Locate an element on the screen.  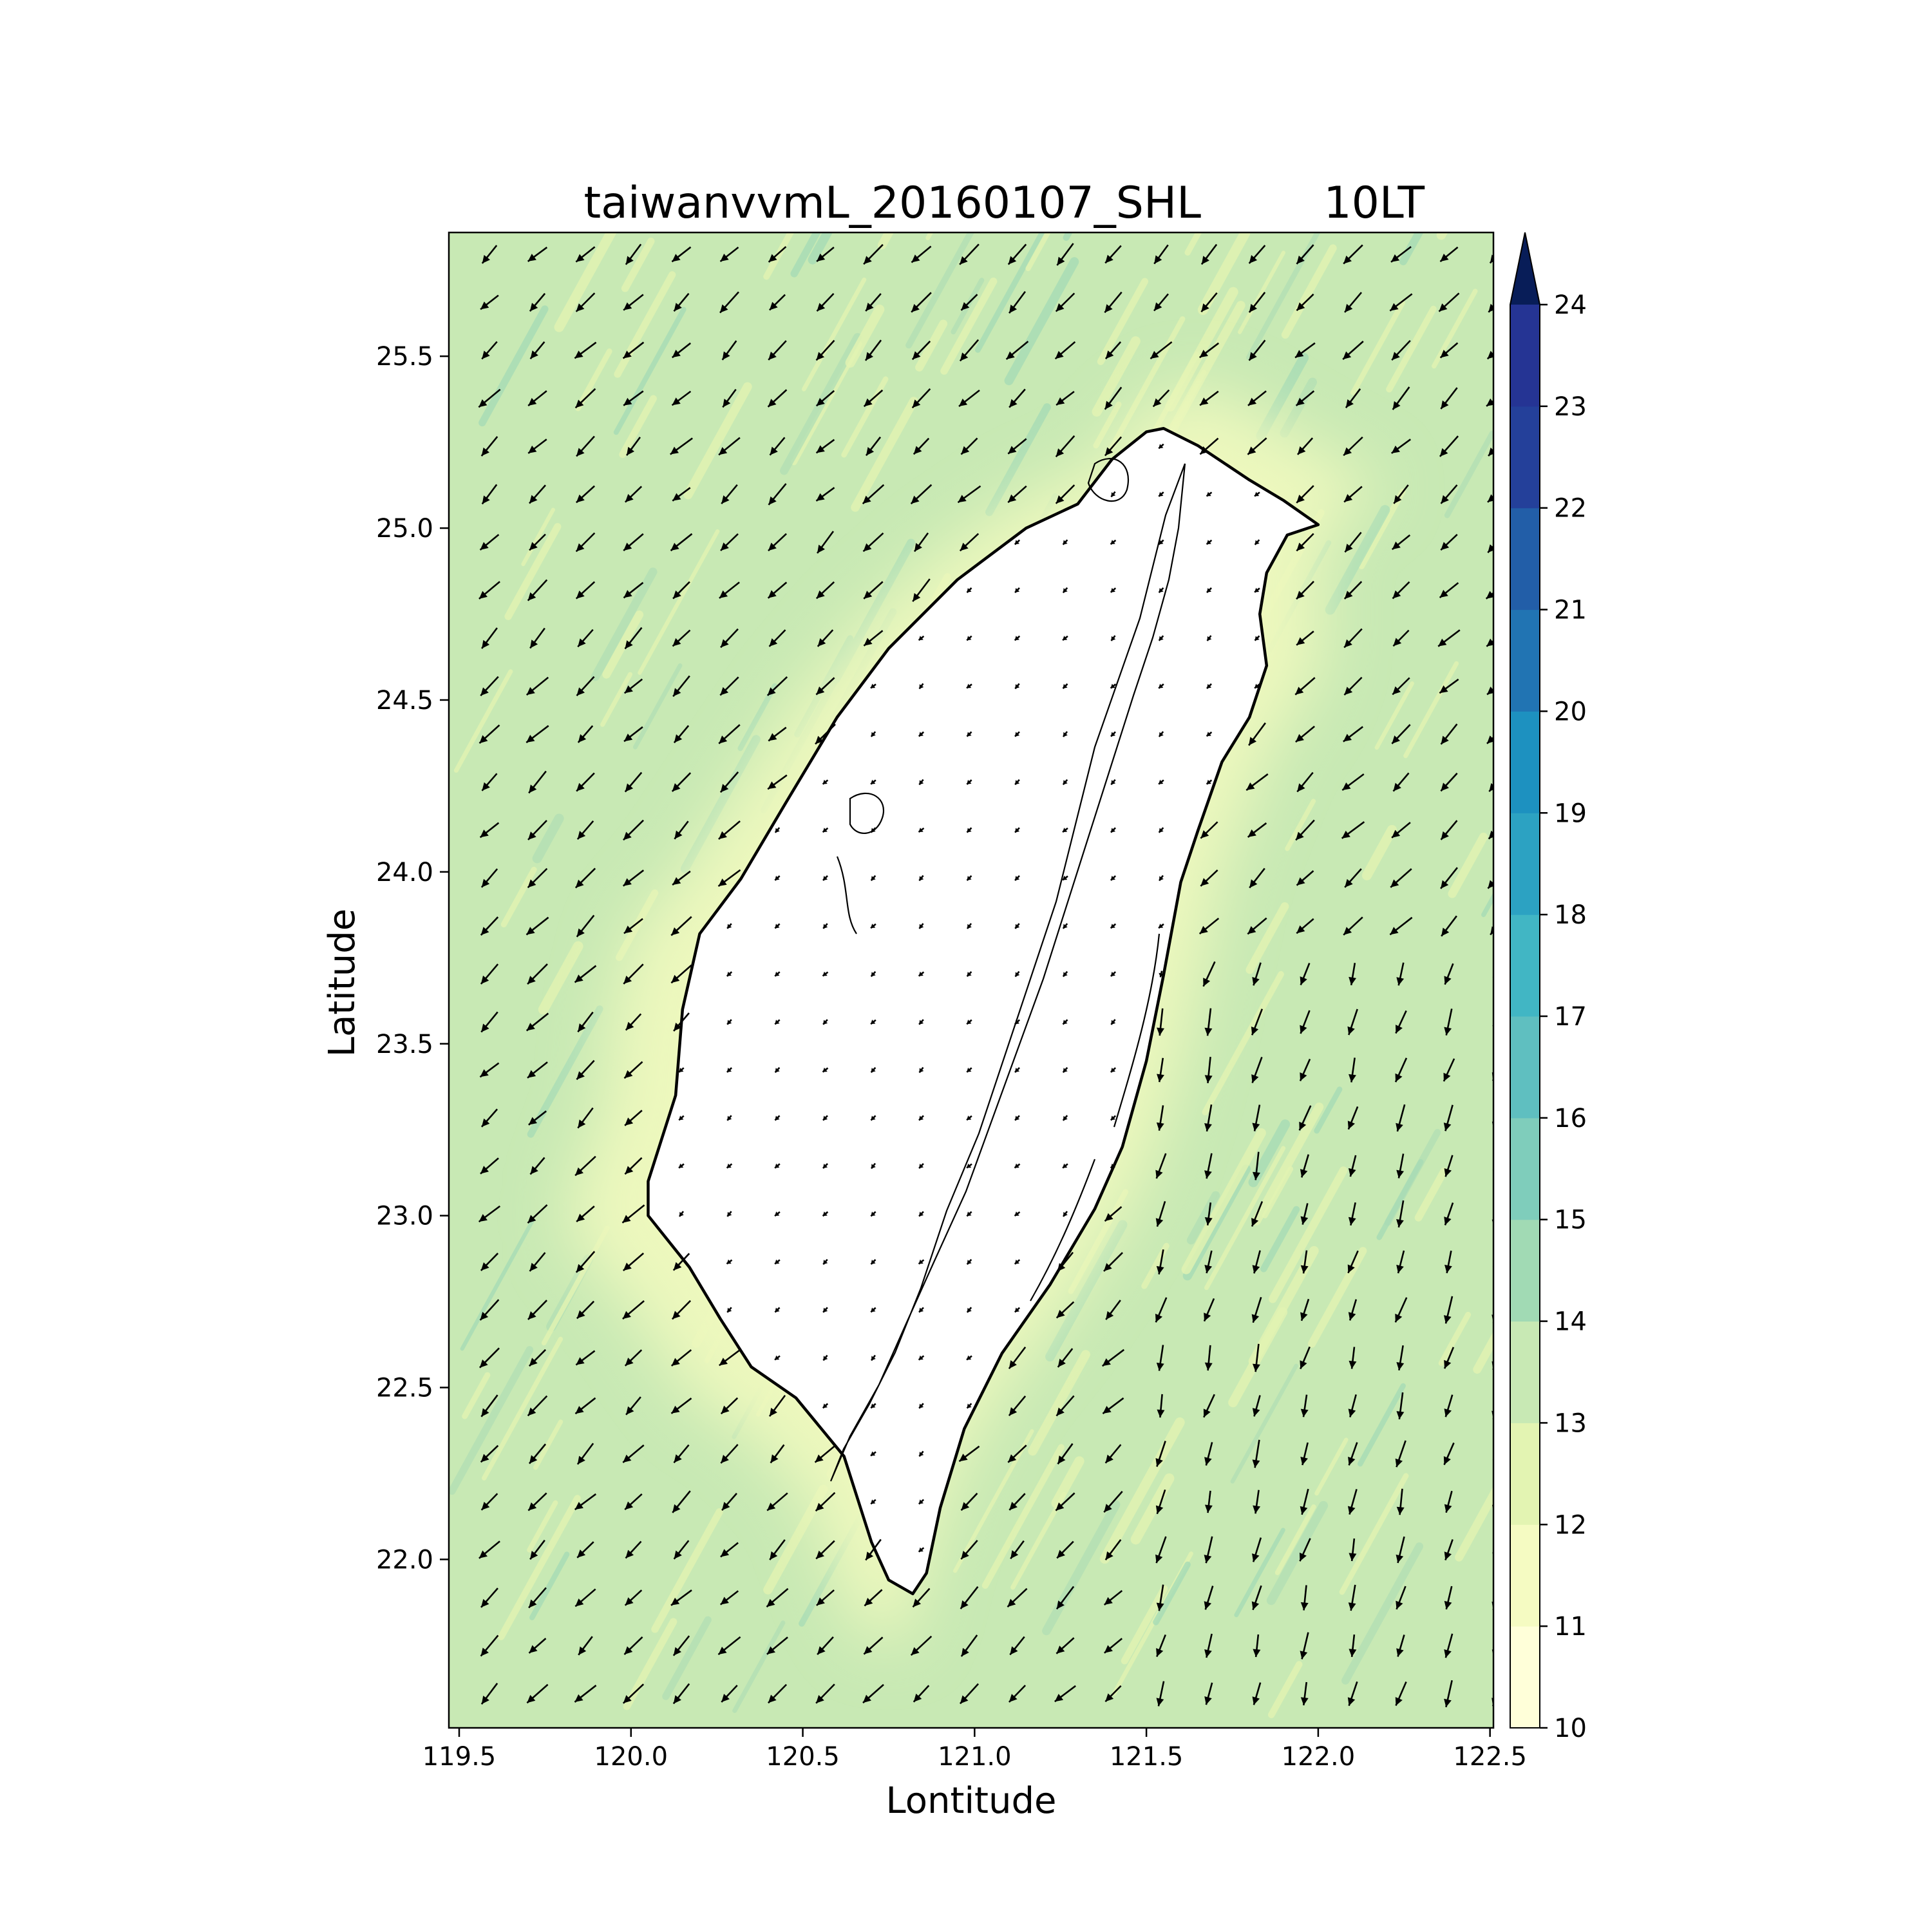
colorbar-tick-label: 15 is located at coordinates (1570, 1221).